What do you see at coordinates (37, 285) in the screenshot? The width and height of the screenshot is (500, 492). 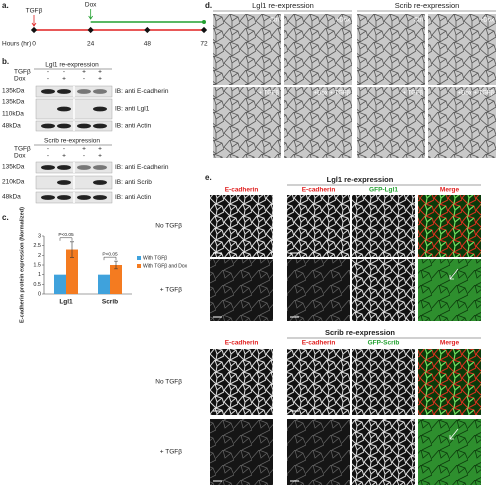 I see `y-tick-label: 0.5` at bounding box center [37, 285].